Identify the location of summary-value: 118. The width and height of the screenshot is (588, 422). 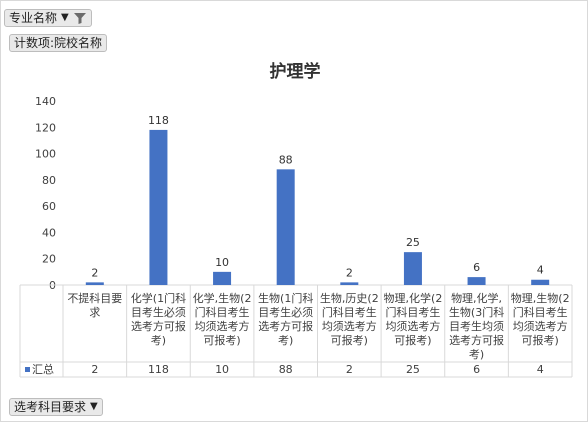
(158, 369).